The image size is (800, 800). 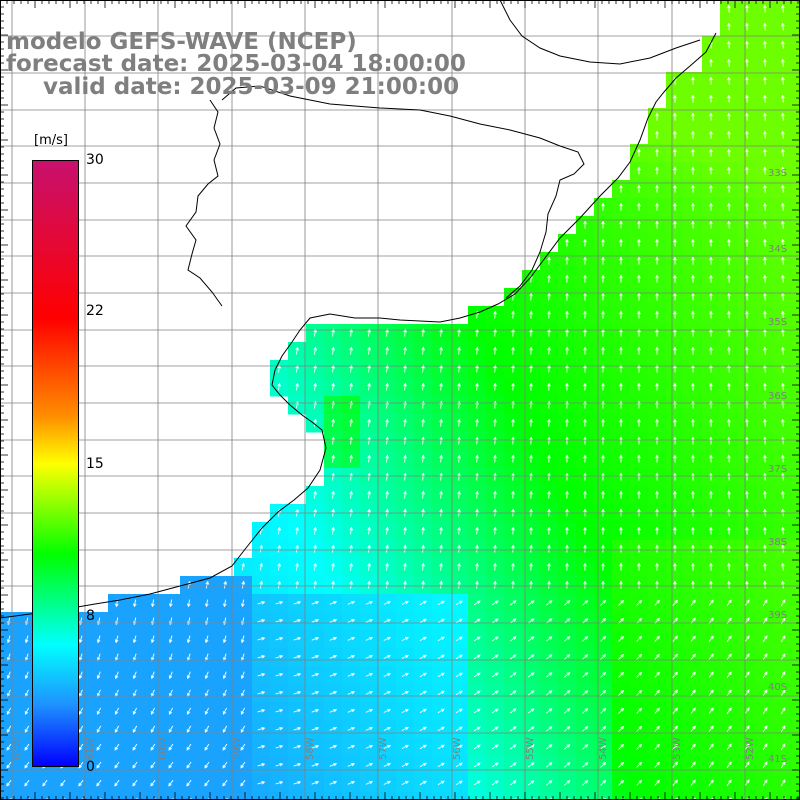 I want to click on longitude-label: 52W, so click(x=750, y=748).